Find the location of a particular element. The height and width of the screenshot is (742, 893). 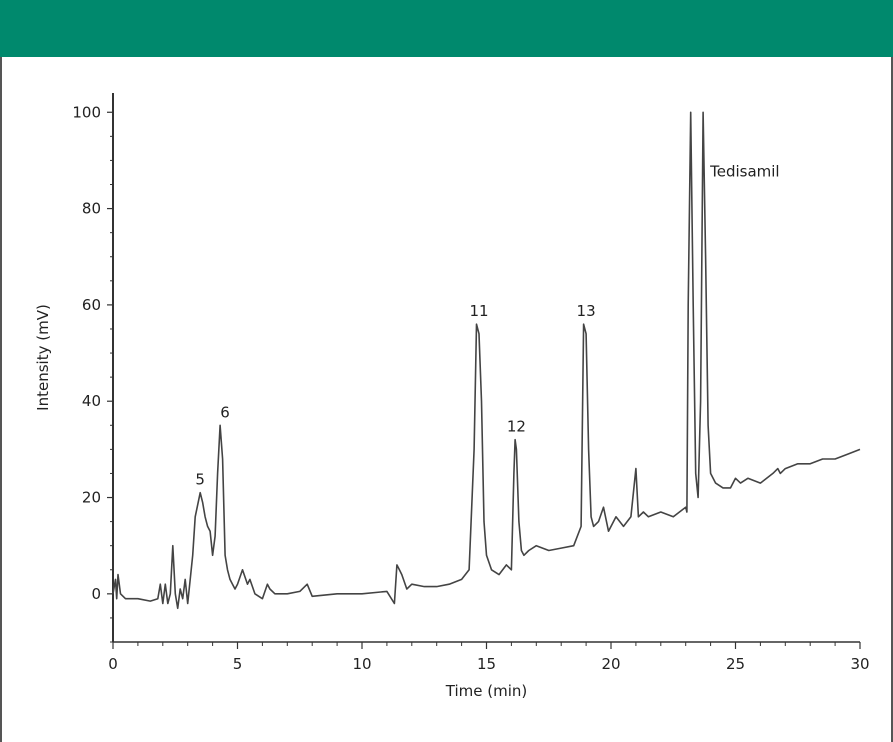

y-tick-label: 100 is located at coordinates (86, 112).